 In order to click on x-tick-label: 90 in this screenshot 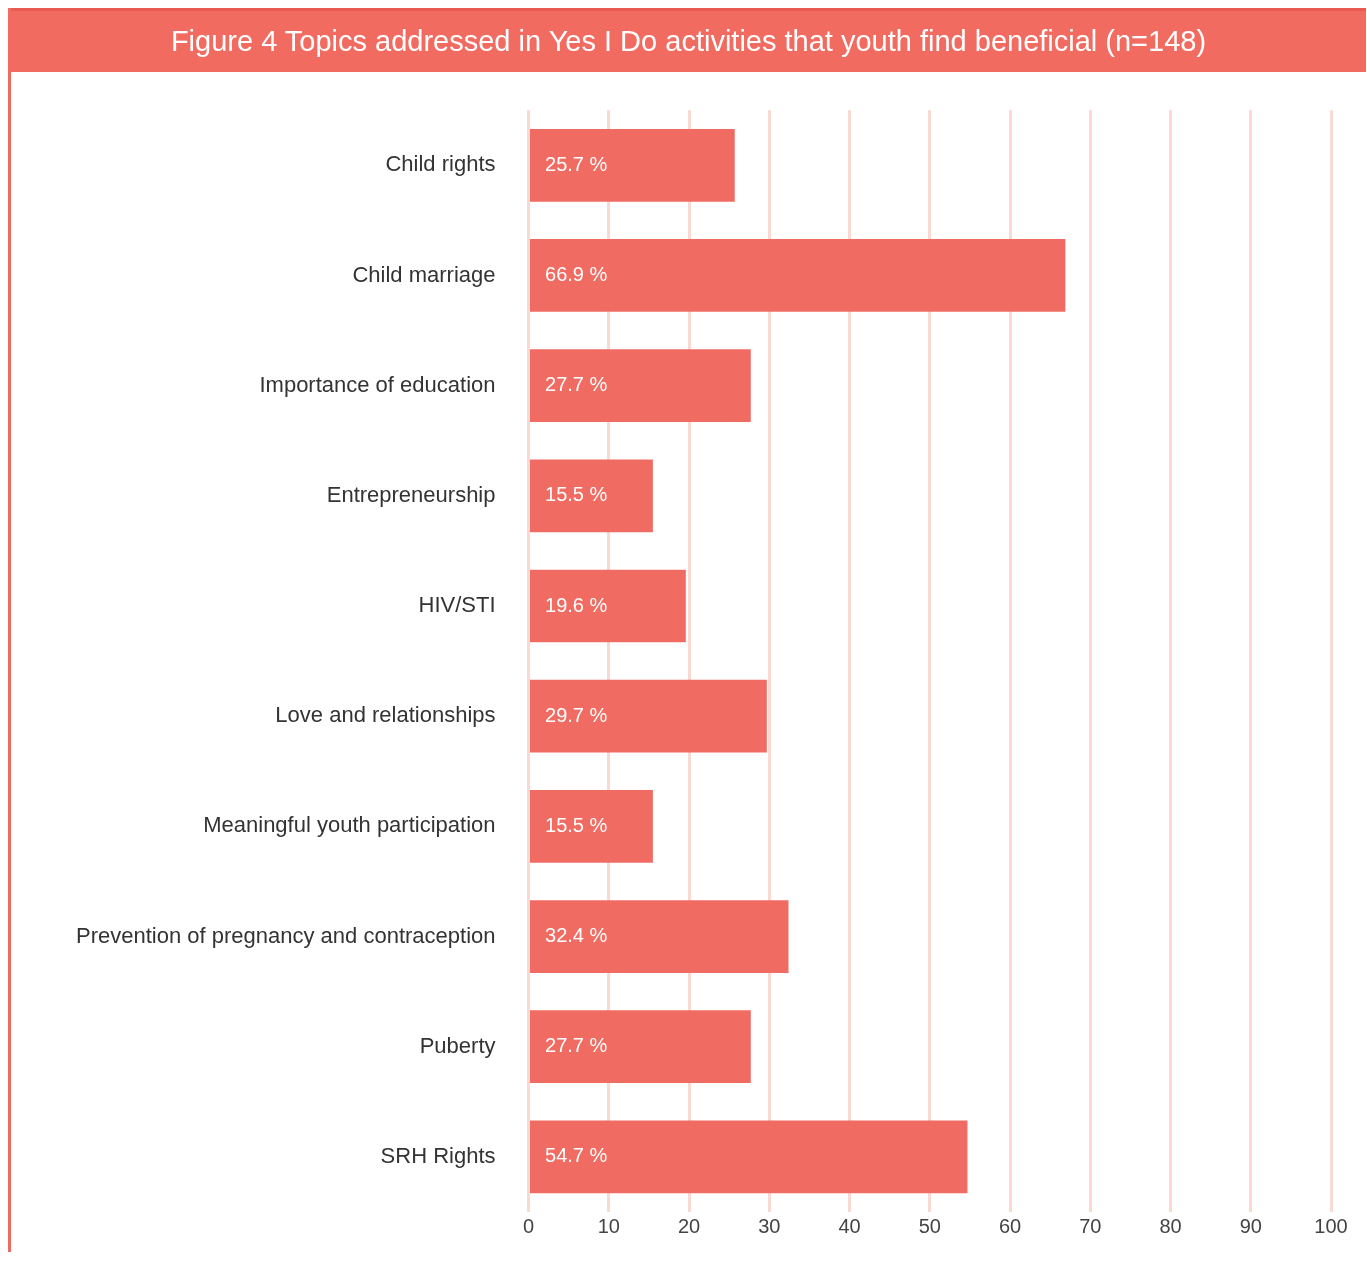, I will do `click(1250, 1225)`.